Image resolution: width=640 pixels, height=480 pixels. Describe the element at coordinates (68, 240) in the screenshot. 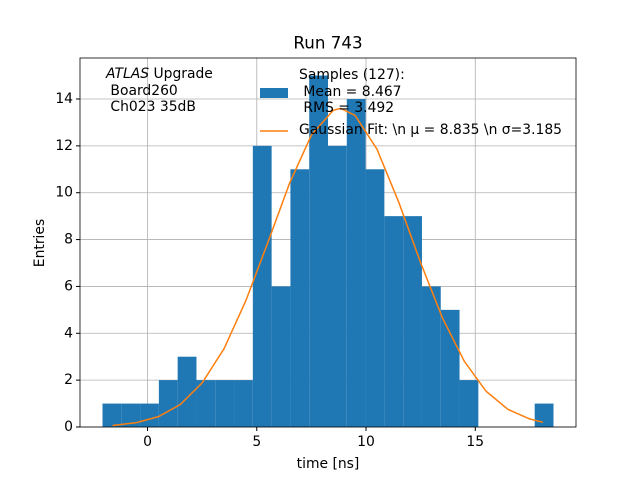

I see `y-tick-label: 8` at that location.